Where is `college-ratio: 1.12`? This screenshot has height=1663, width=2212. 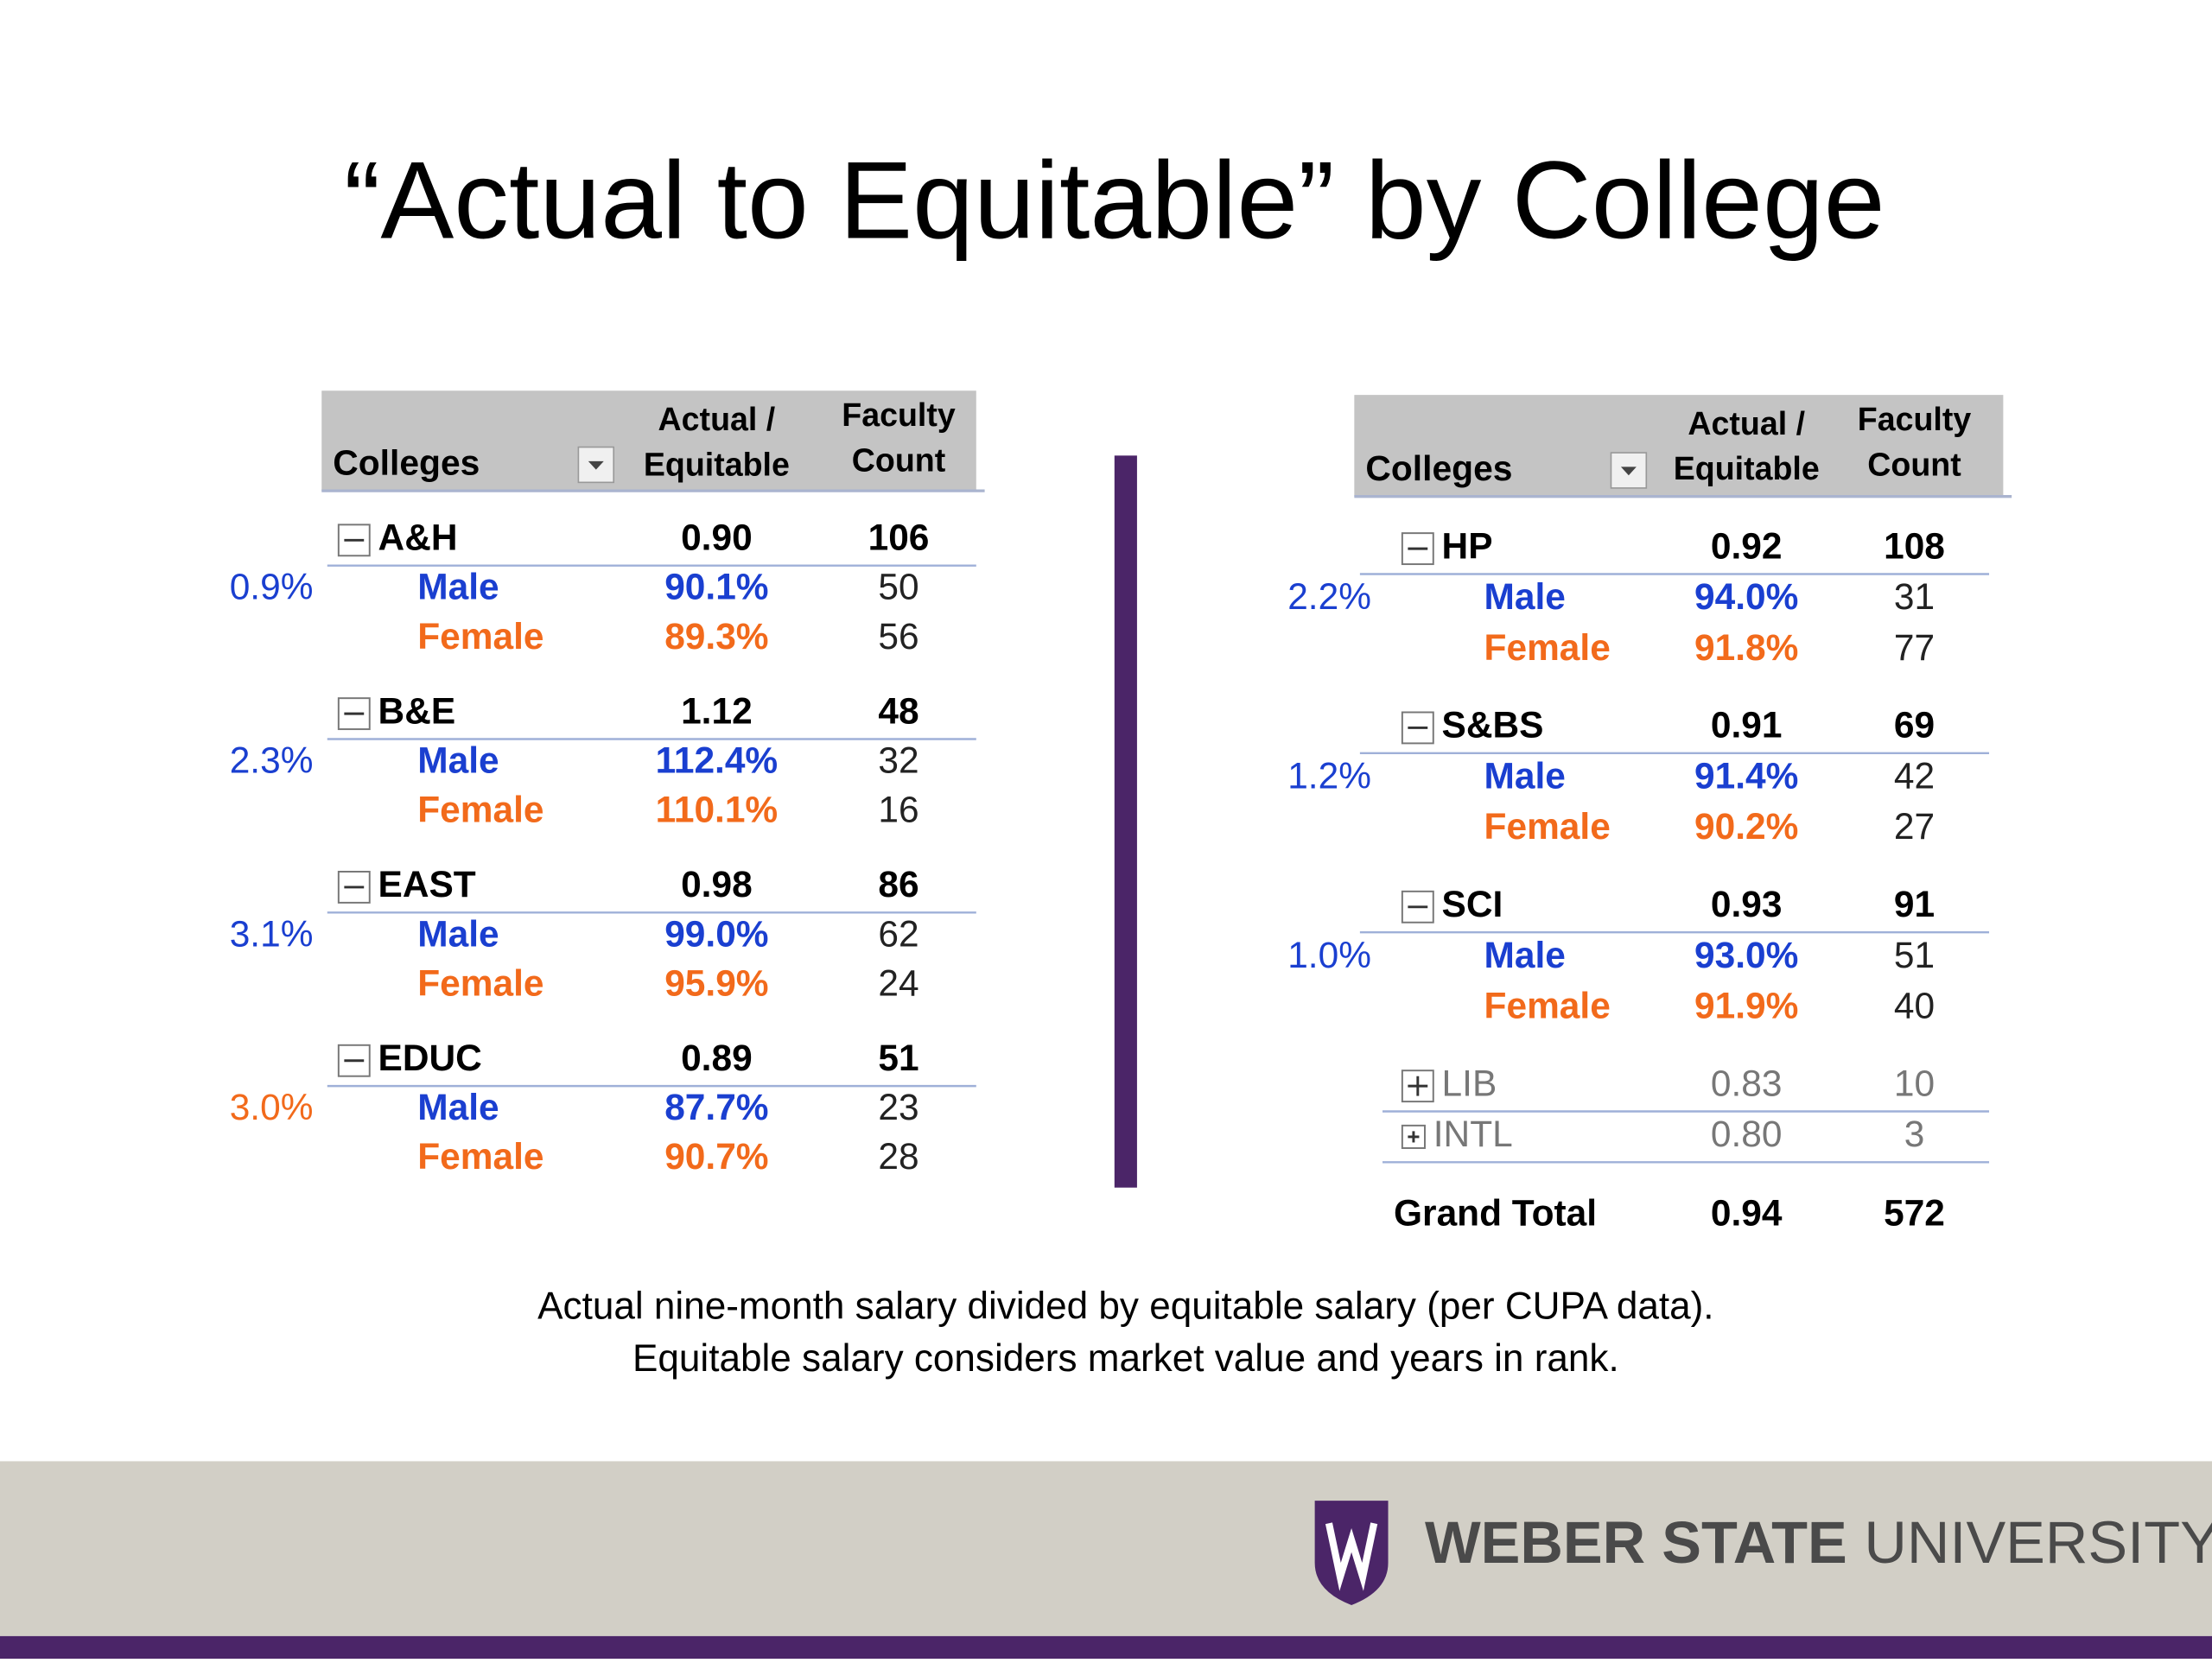 college-ratio: 1.12 is located at coordinates (717, 711).